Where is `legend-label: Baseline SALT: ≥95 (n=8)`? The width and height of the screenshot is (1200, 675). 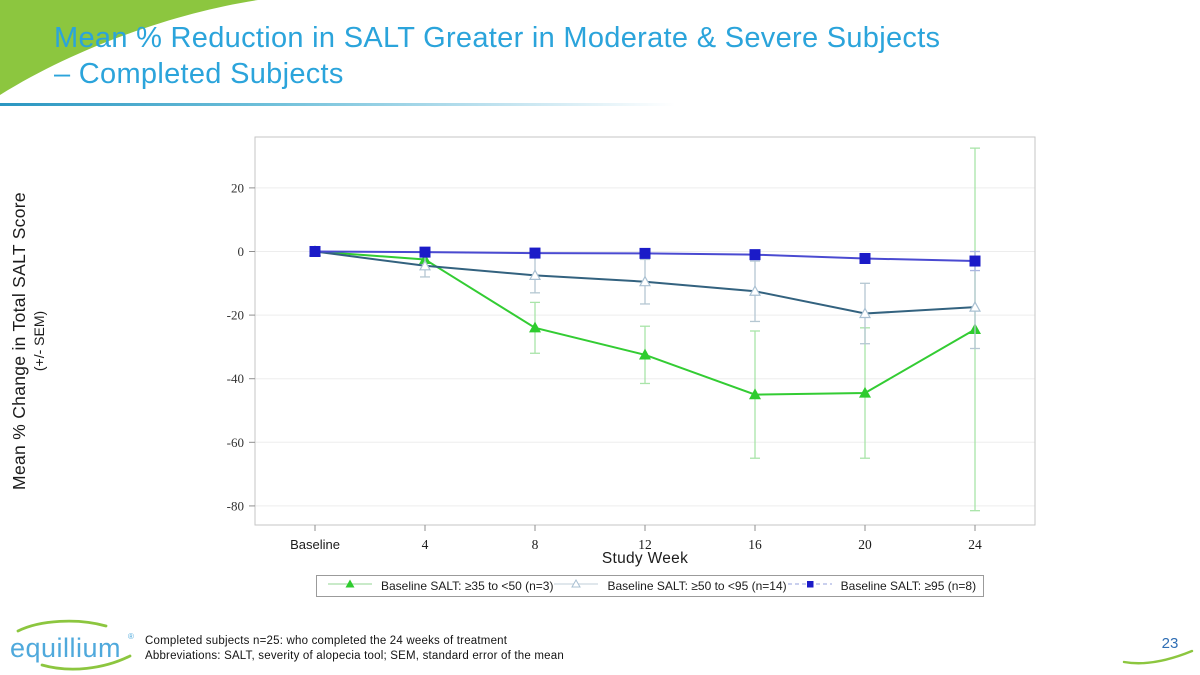
legend-label: Baseline SALT: ≥95 (n=8) is located at coordinates (908, 586).